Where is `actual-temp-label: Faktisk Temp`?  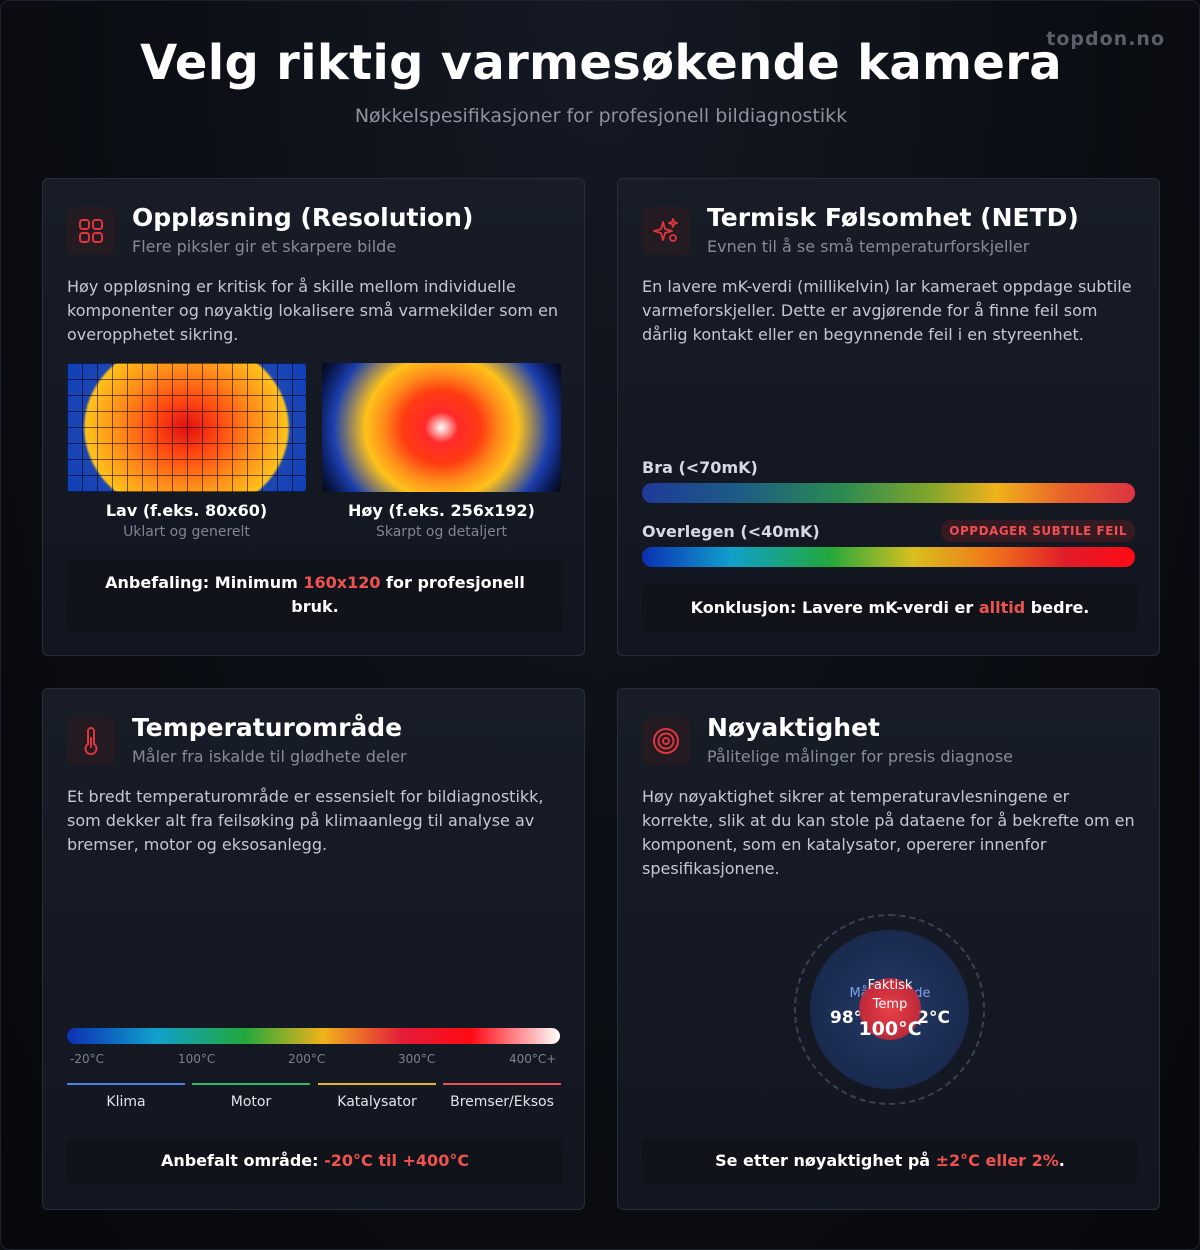 actual-temp-label: Faktisk Temp is located at coordinates (890, 995).